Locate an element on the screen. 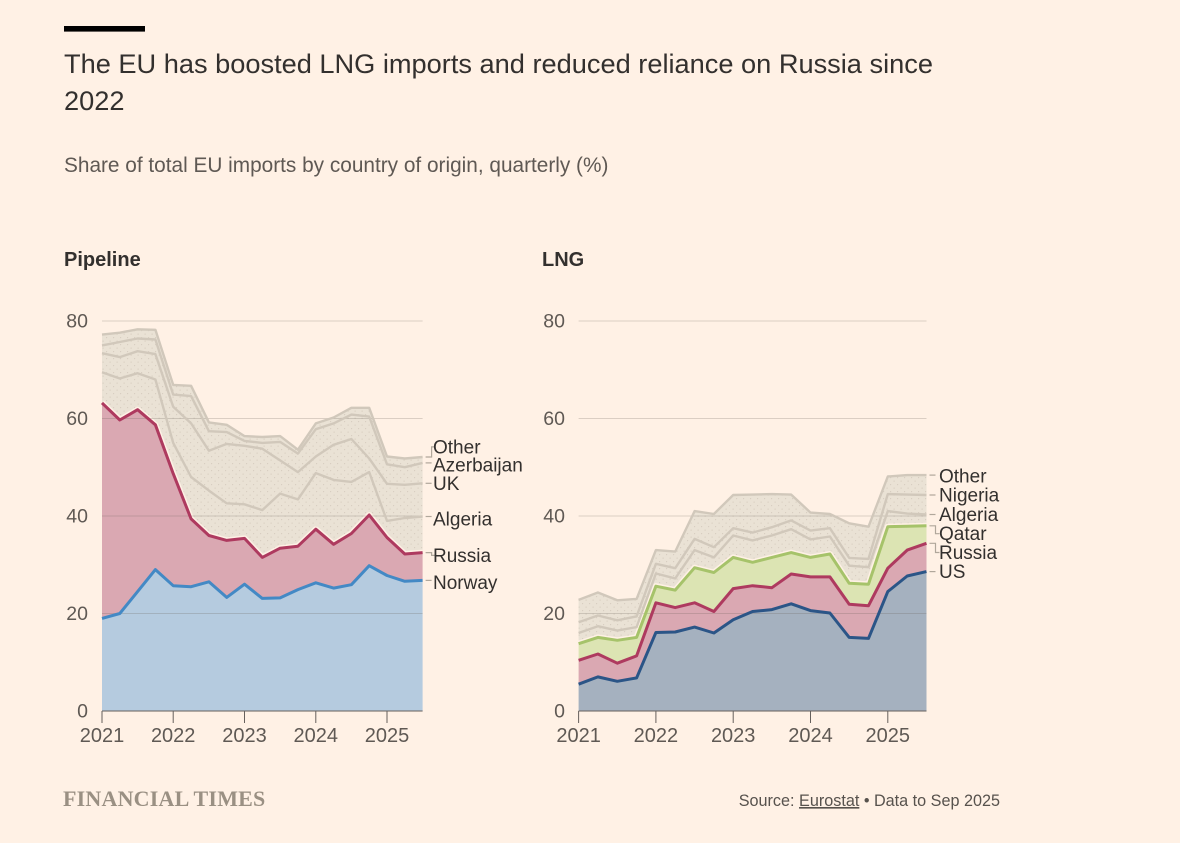 The width and height of the screenshot is (1180, 843). svg-text: Pipeline is located at coordinates (102, 260).